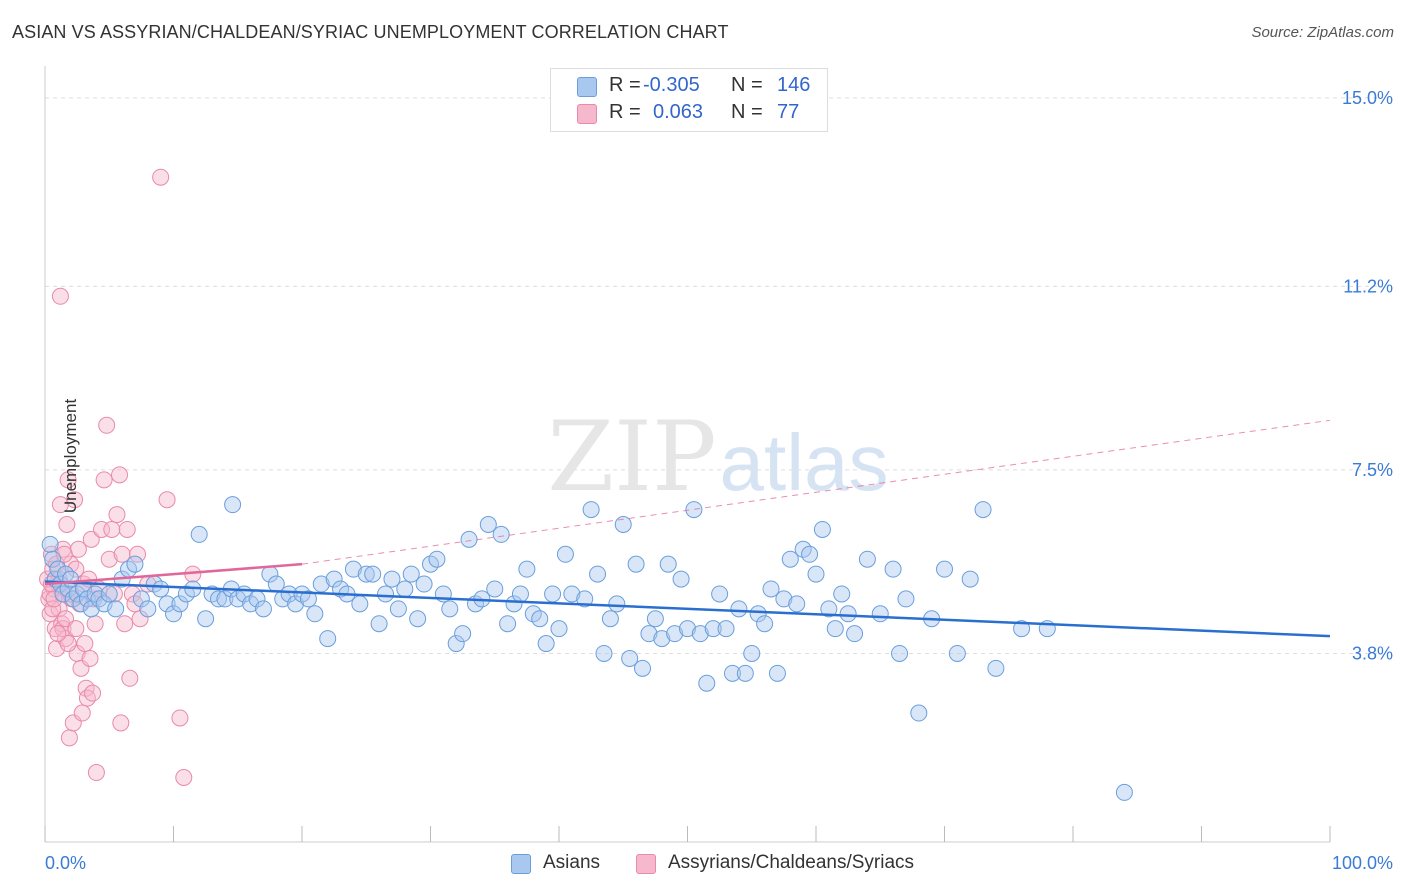 Image resolution: width=1406 pixels, height=892 pixels. Describe the element at coordinates (717, 457) in the screenshot. I see `watermark: ZIP atlas` at that location.